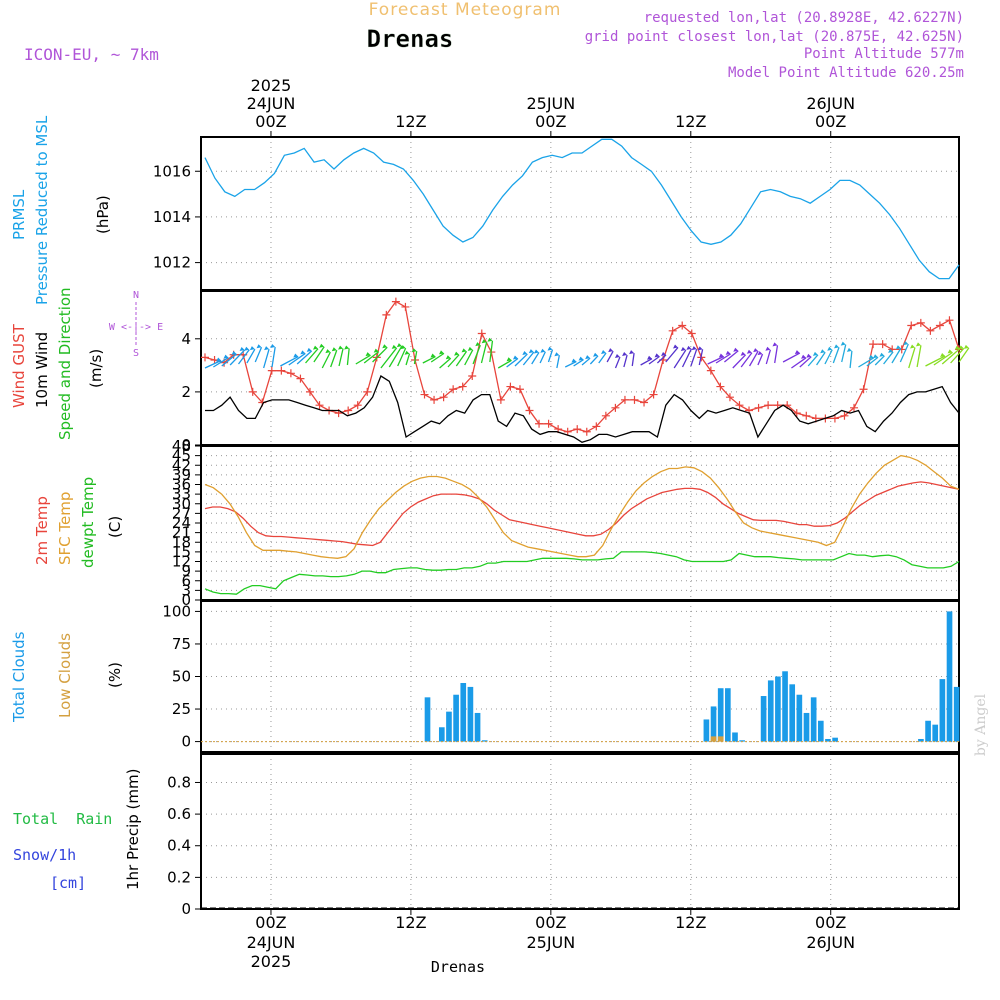 This screenshot has height=1000, width=1000. What do you see at coordinates (271, 942) in the screenshot?
I see `bottom-date-label: 24JUN` at bounding box center [271, 942].